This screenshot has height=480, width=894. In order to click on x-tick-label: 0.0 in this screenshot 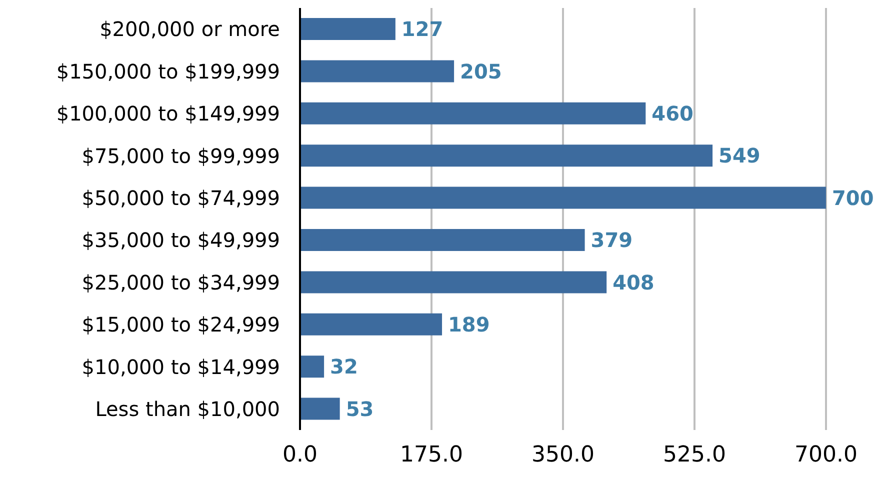, I will do `click(300, 455)`.